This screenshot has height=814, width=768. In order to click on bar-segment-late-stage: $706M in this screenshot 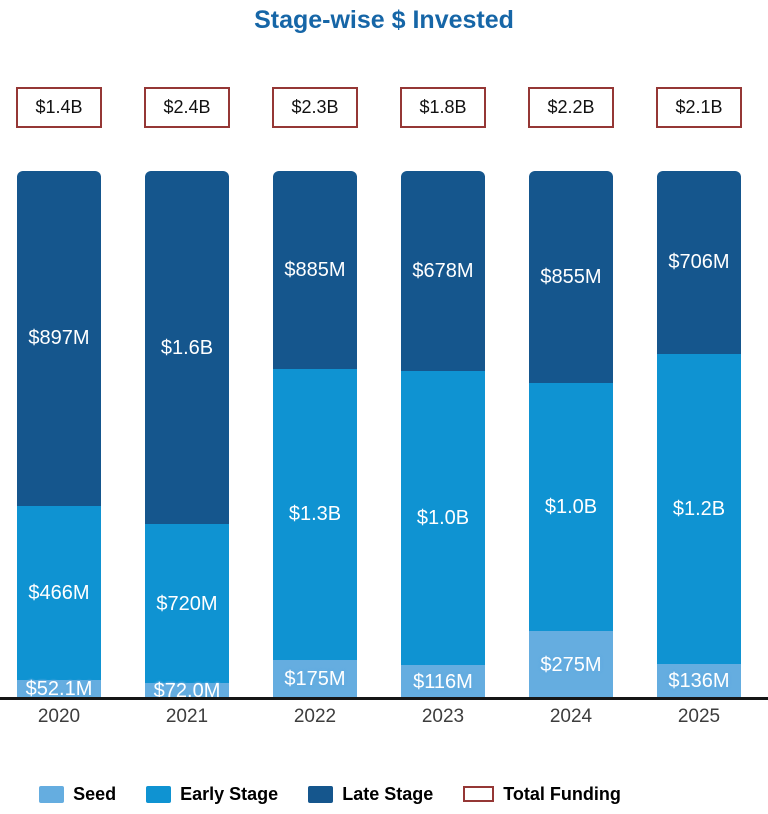, I will do `click(699, 262)`.